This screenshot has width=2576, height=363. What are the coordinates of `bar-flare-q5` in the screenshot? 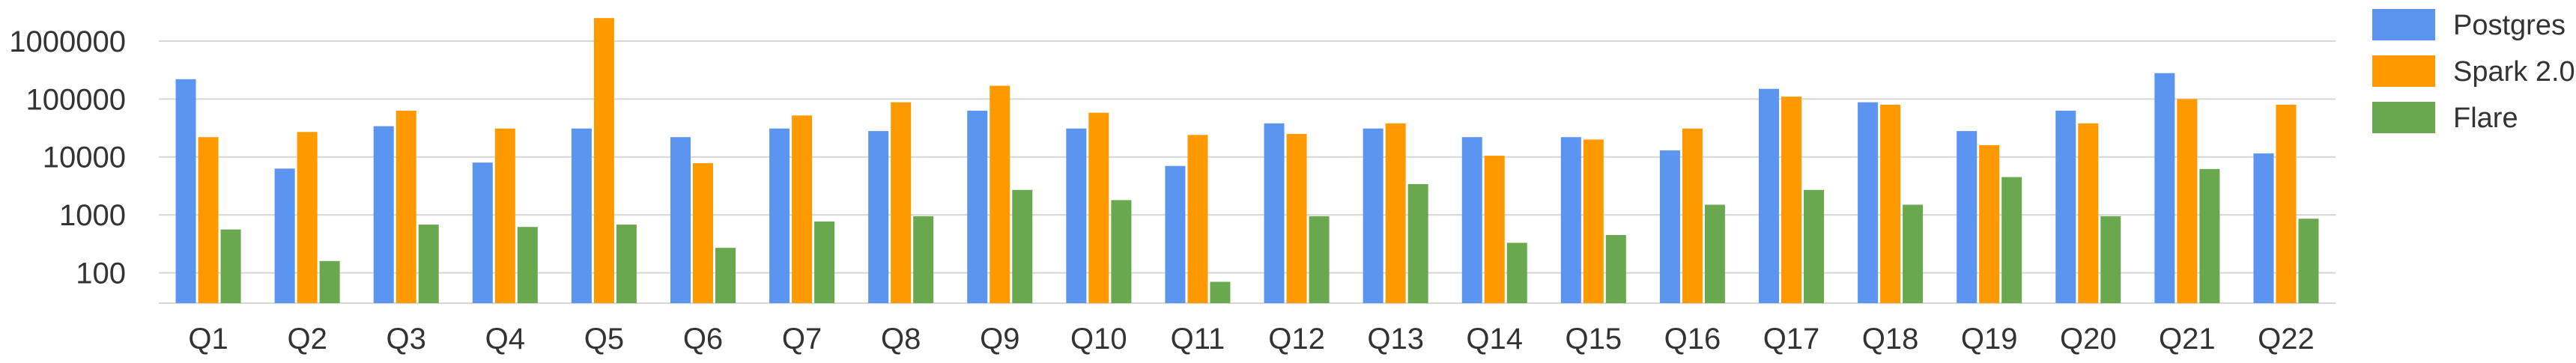 It's located at (626, 264).